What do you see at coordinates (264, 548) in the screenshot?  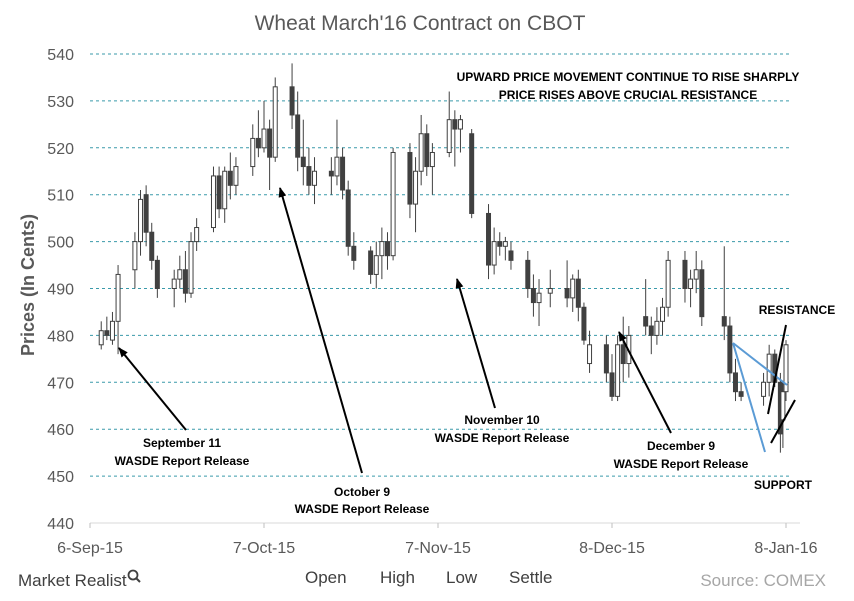 I see `x-tick-label: 7-Oct-15` at bounding box center [264, 548].